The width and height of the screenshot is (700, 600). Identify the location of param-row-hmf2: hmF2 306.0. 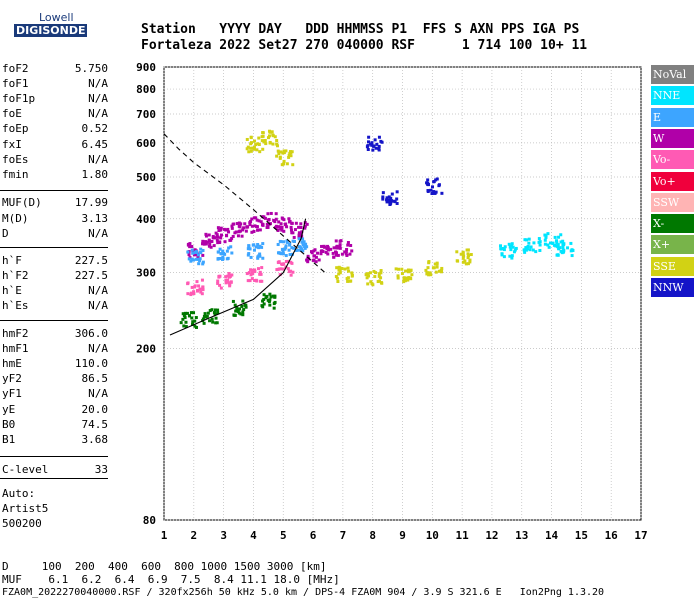
(55, 334).